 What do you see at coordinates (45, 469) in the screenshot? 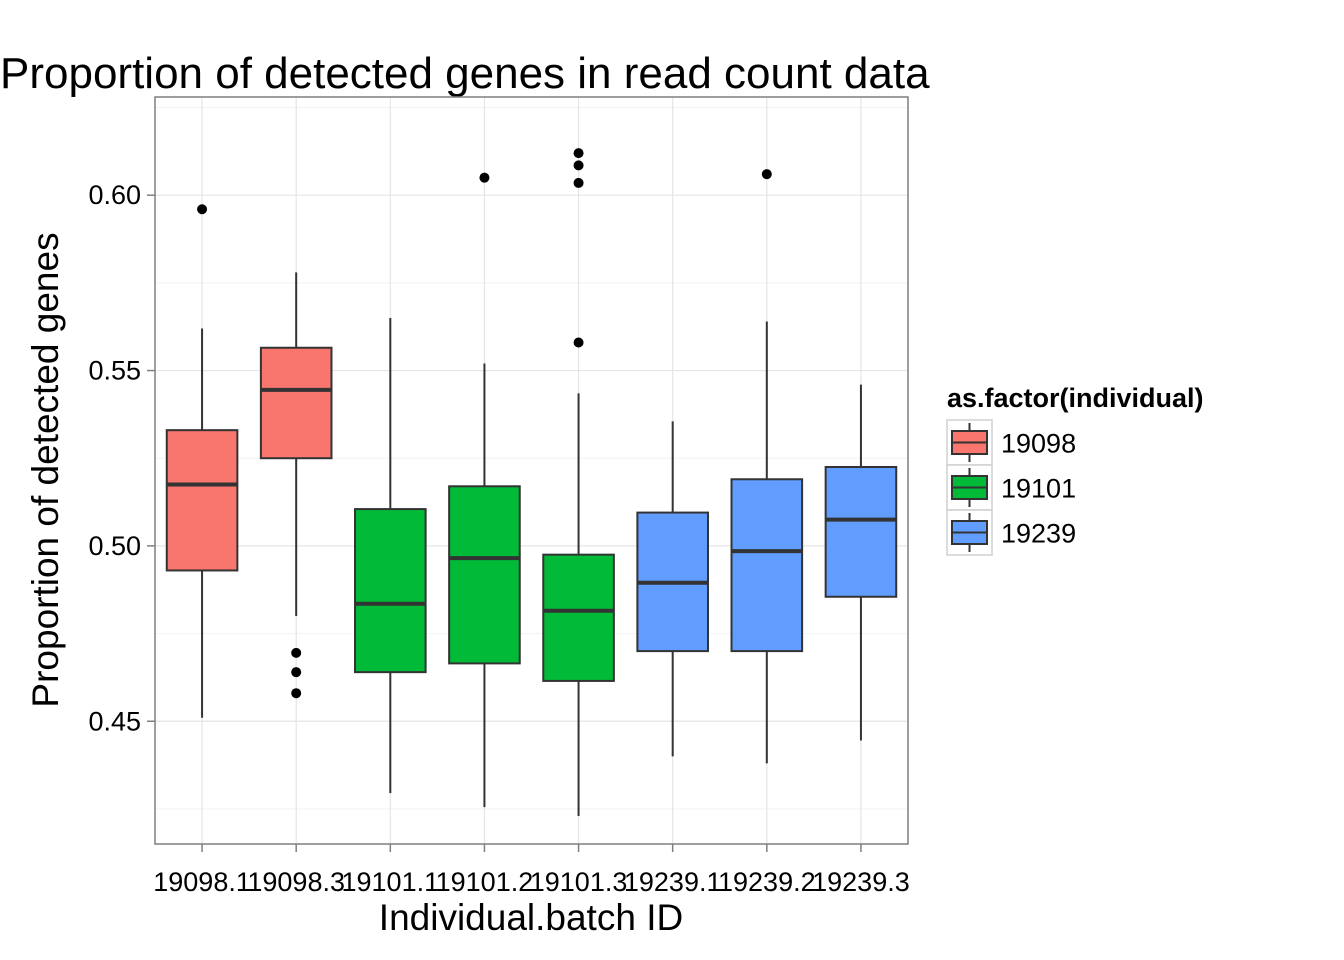
I see `y-axis-title: Proportion of detected genes` at bounding box center [45, 469].